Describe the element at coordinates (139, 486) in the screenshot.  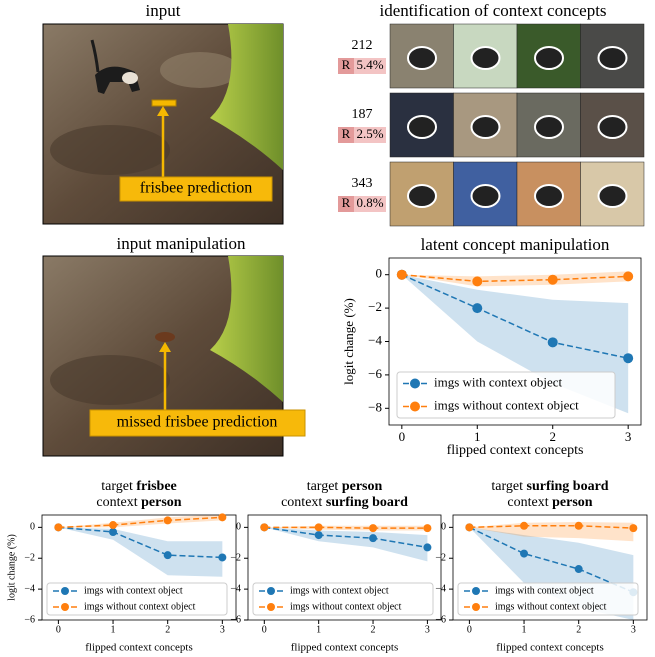
I see `chart-title: target frisbee` at that location.